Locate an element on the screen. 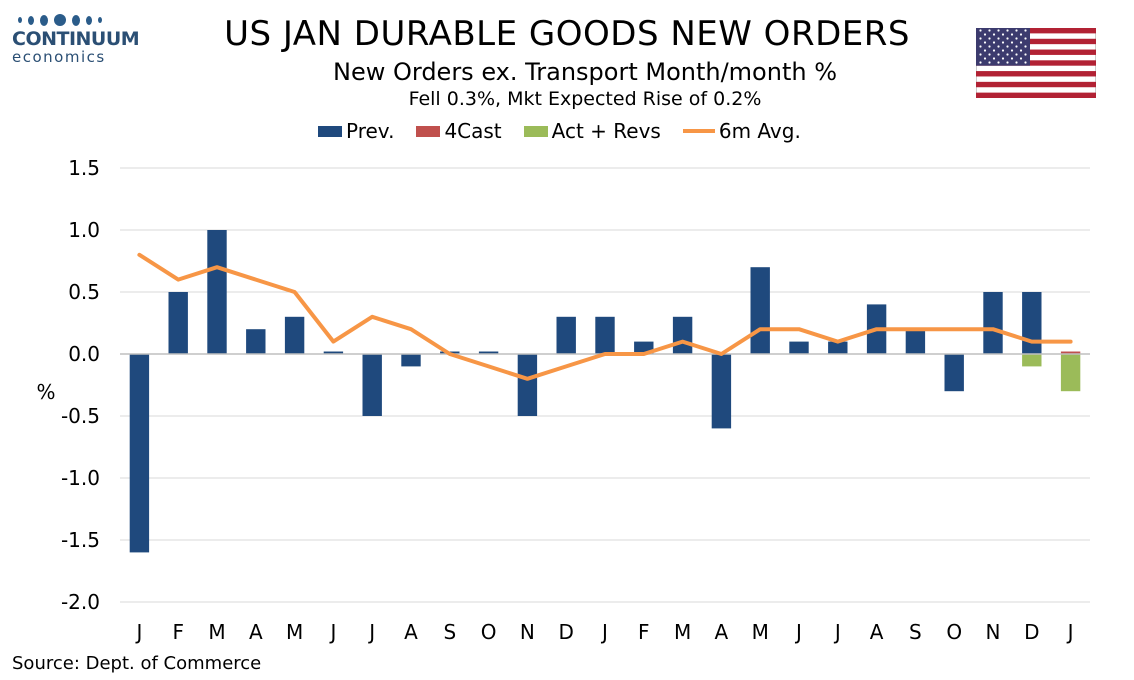 Image resolution: width=1134 pixels, height=680 pixels. chart-legend: Prev. 4Cast Act + Revs 6m Avg. is located at coordinates (570, 131).